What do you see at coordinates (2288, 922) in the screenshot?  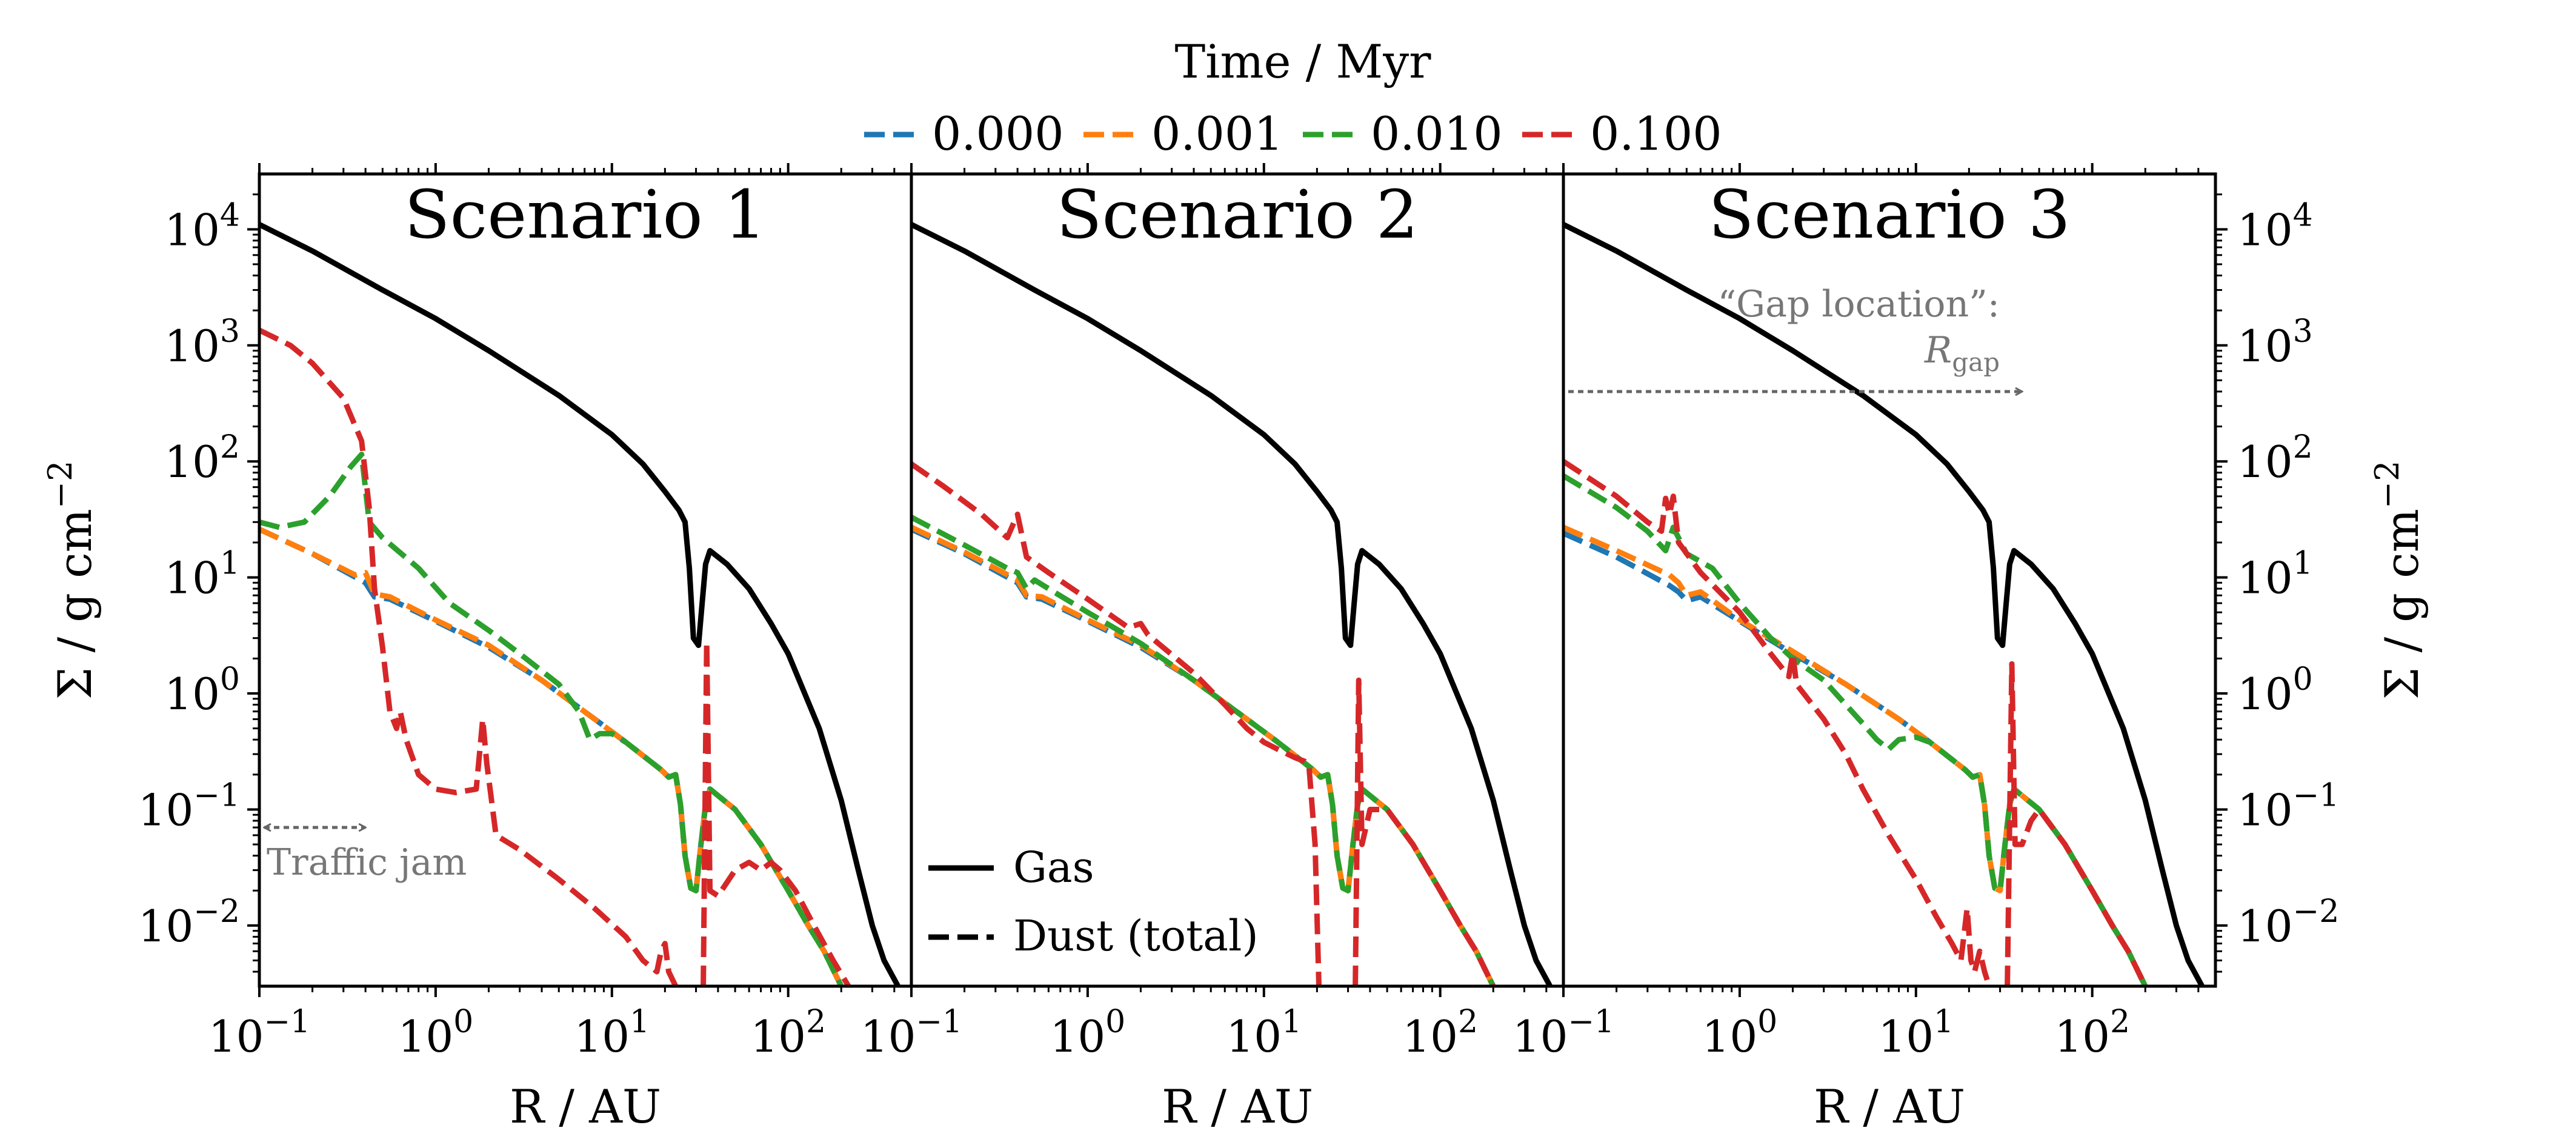 I see `y-tick-label-right: 10⁻²` at bounding box center [2288, 922].